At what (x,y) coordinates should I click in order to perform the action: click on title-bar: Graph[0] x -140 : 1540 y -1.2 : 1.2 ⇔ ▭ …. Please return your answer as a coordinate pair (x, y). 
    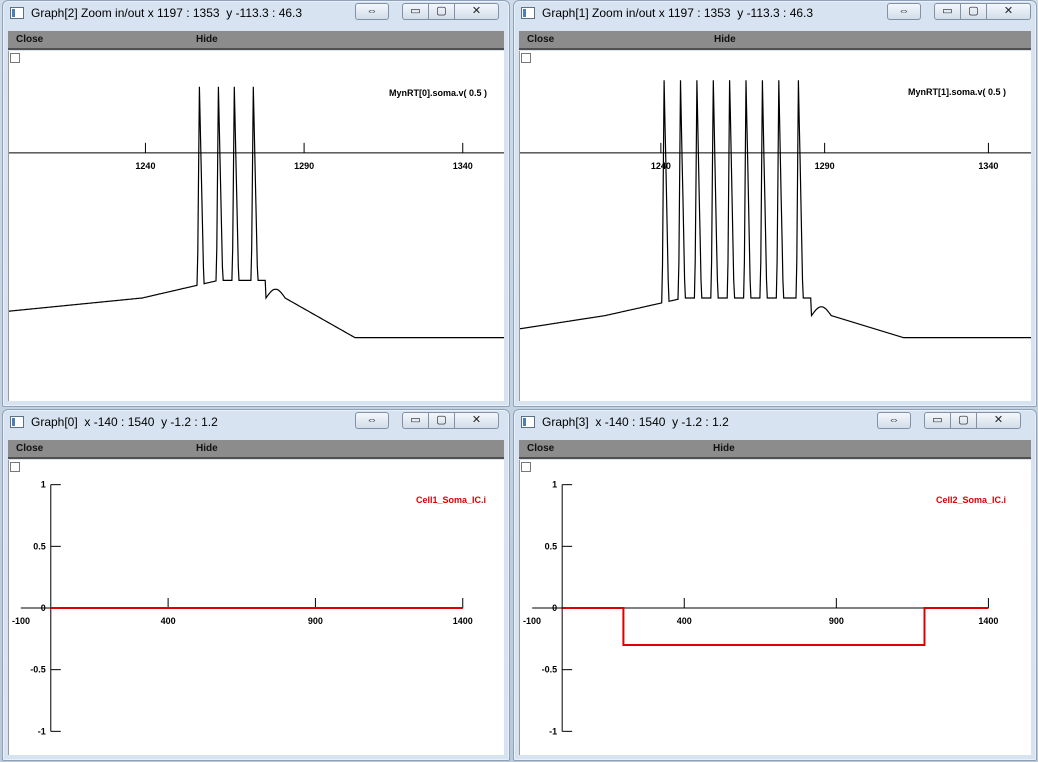
    Looking at the image, I should click on (256, 423).